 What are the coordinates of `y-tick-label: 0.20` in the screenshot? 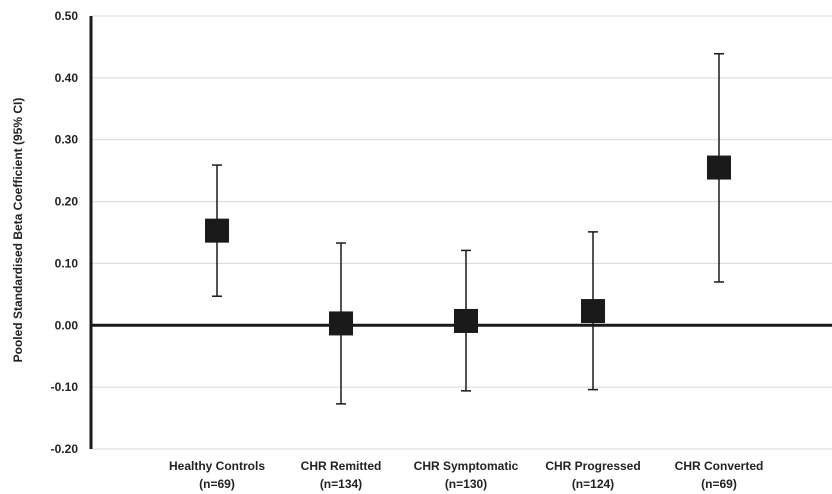 It's located at (67, 202).